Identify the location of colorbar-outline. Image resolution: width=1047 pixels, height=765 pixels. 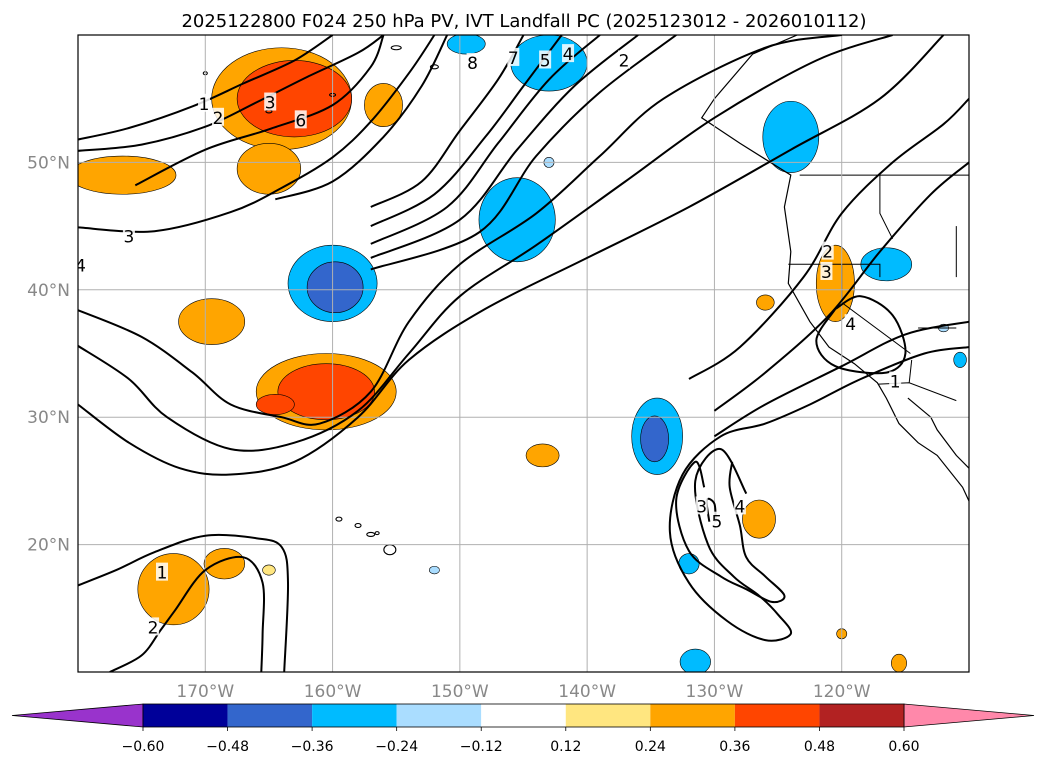
(523, 715).